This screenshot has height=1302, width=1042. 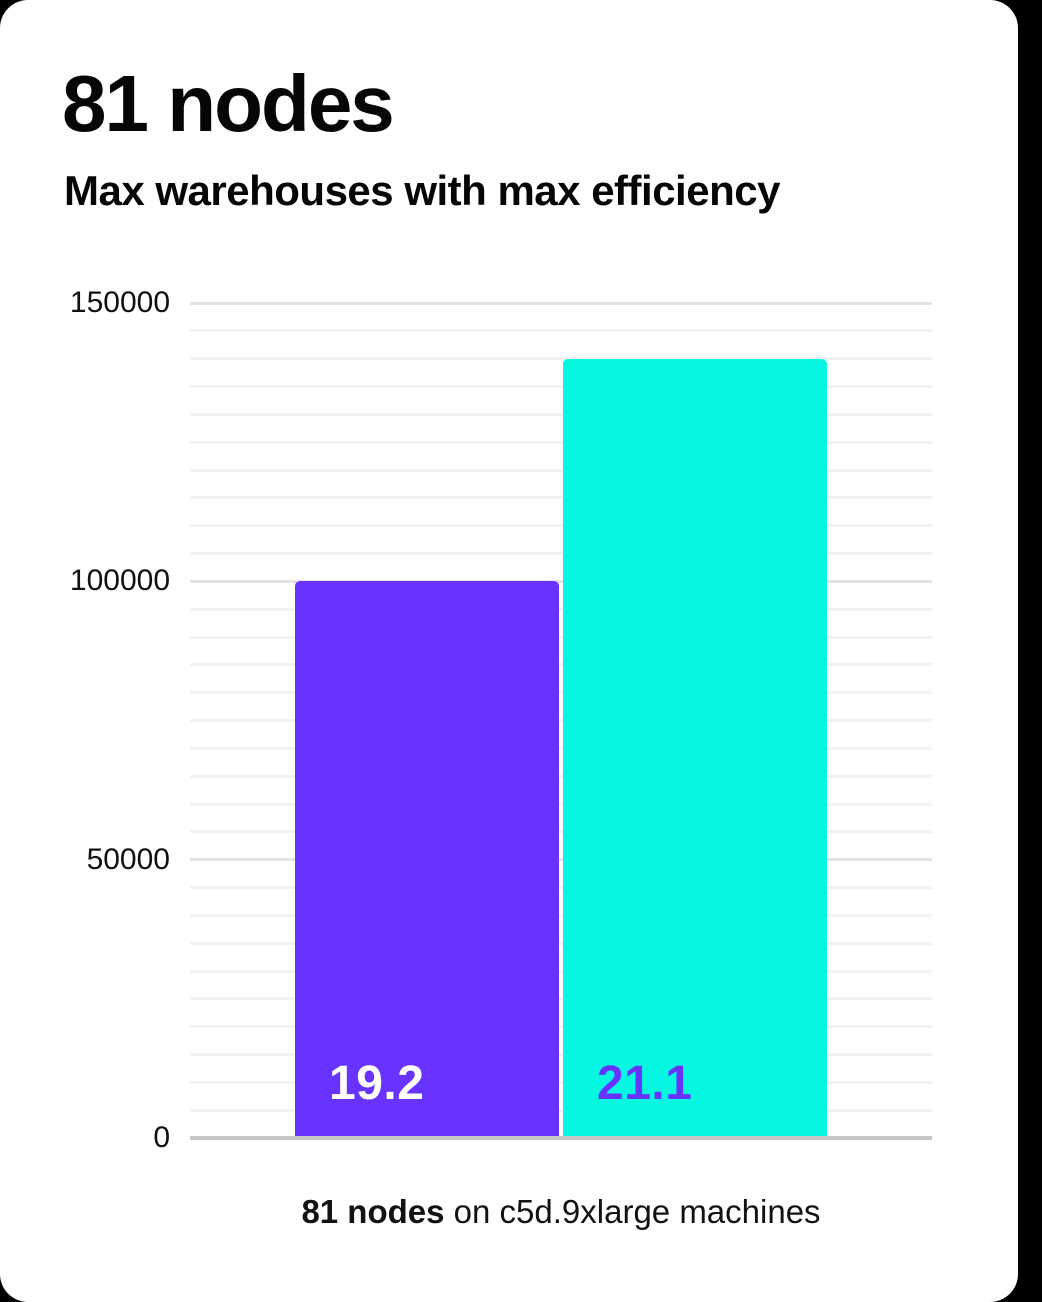 I want to click on y-tick-label: 0, so click(x=161, y=1137).